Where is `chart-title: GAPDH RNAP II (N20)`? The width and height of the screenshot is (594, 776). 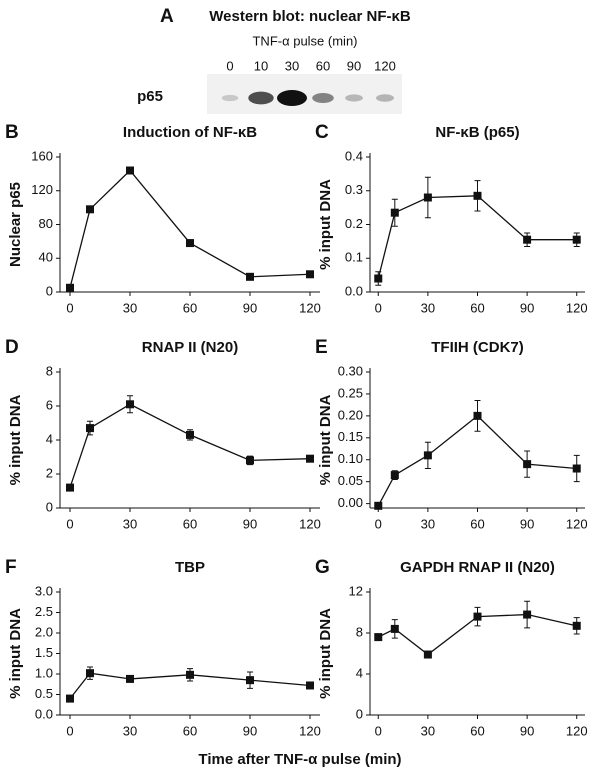
chart-title: GAPDH RNAP II (N20) is located at coordinates (477, 567).